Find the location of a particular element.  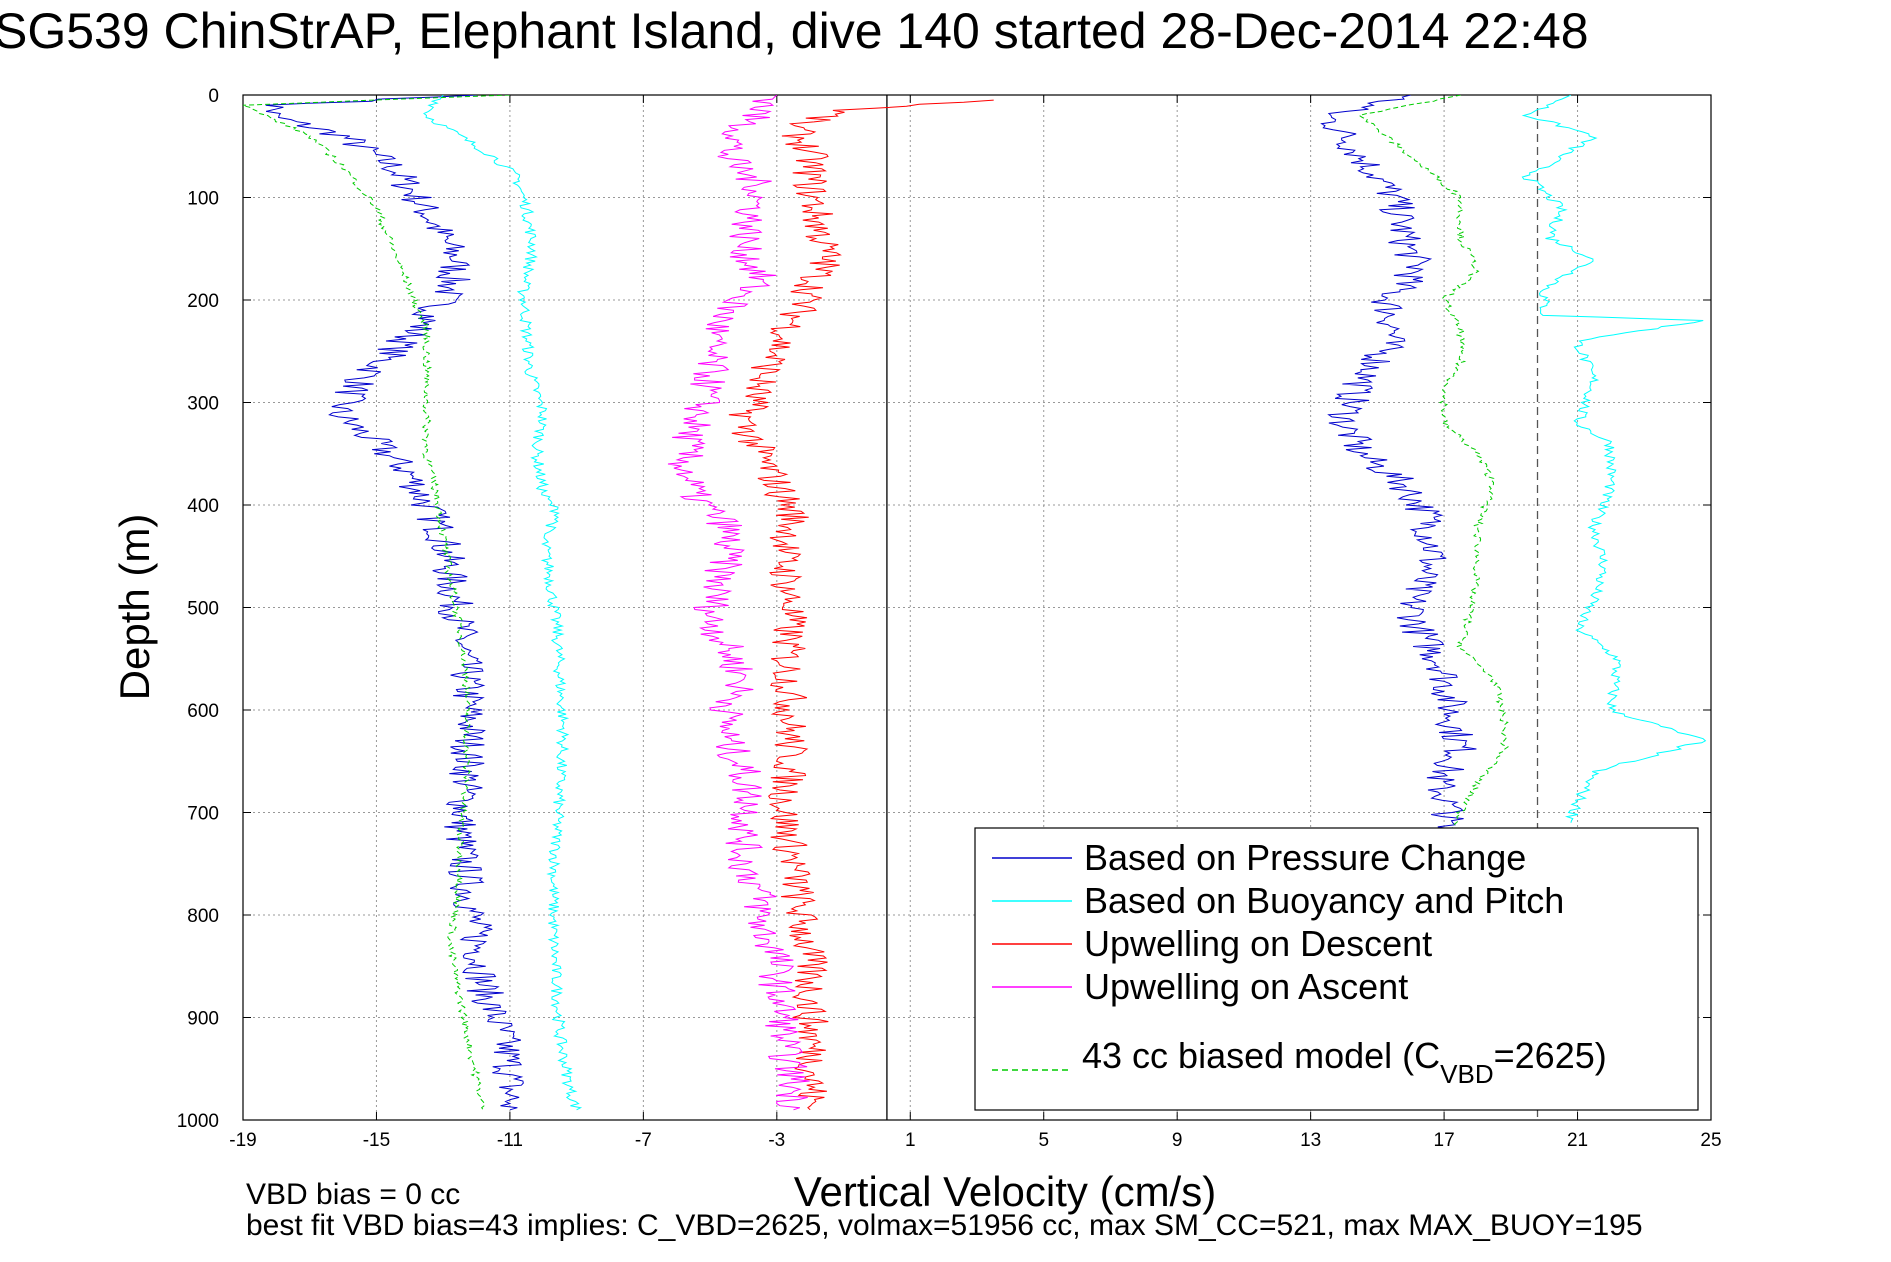

series-line-upwelling-on-descent is located at coordinates (861, 605).